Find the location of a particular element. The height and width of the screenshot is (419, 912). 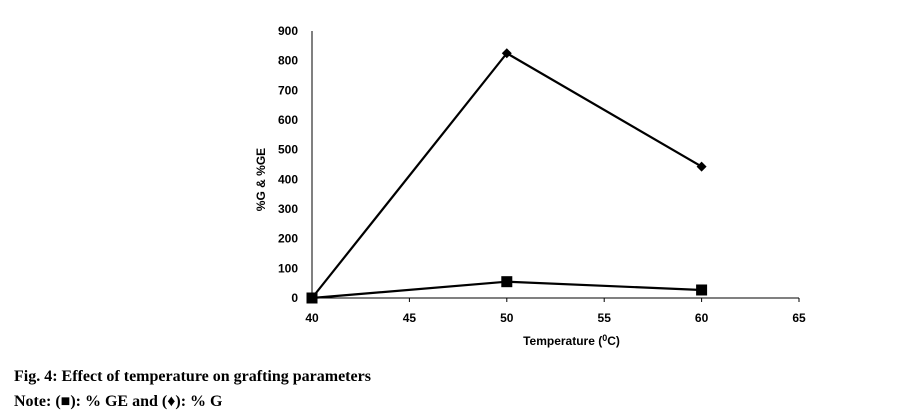

note-diamond-symbol: ♦ is located at coordinates (171, 401).